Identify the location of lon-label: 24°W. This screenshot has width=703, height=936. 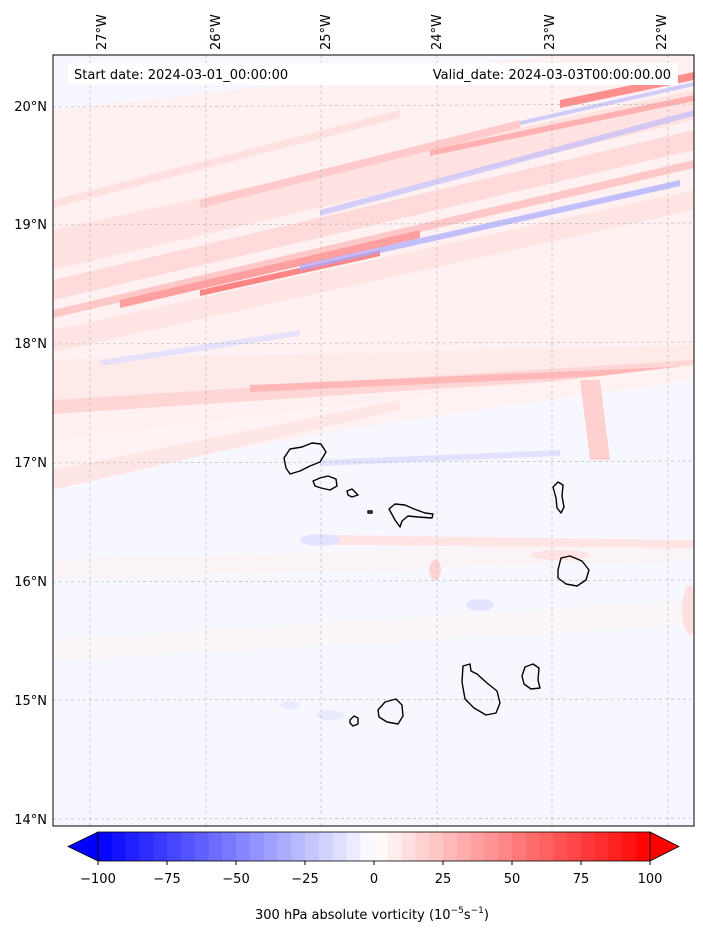
(437, 32).